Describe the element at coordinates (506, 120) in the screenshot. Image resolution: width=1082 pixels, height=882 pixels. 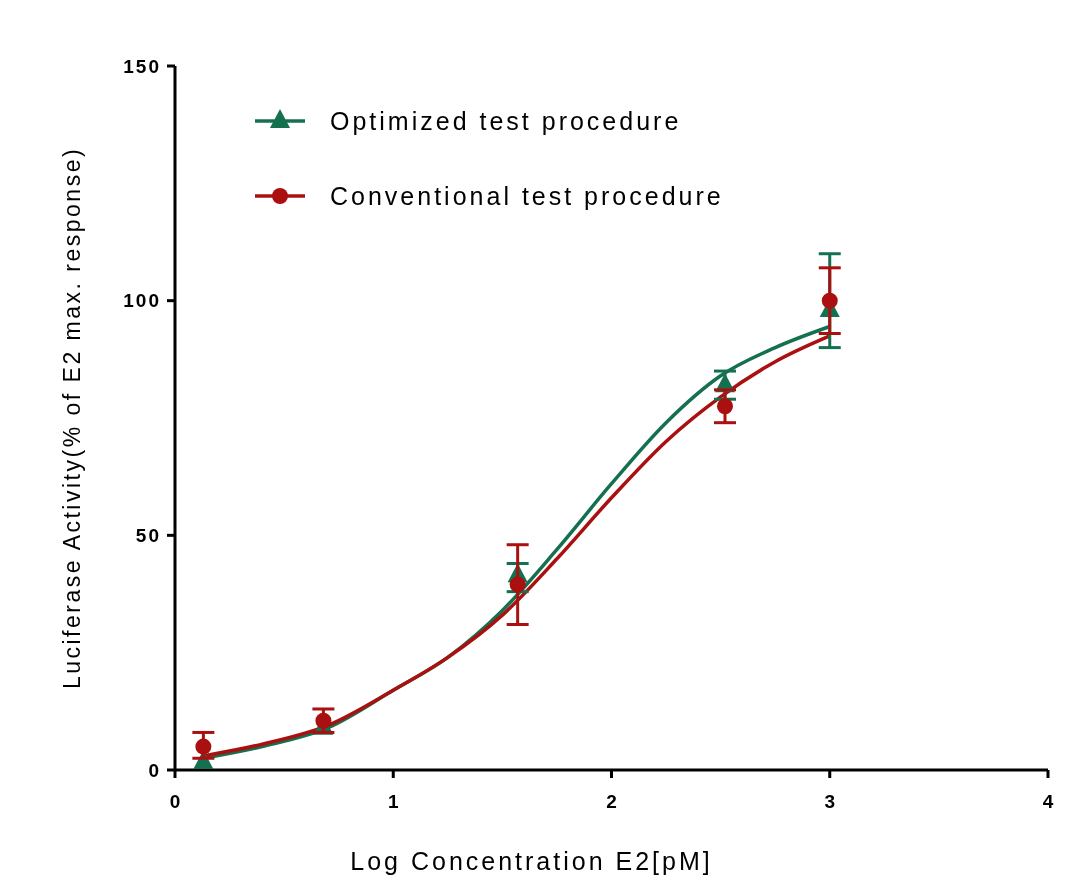
I see `legend-label: Optimized test procedure` at that location.